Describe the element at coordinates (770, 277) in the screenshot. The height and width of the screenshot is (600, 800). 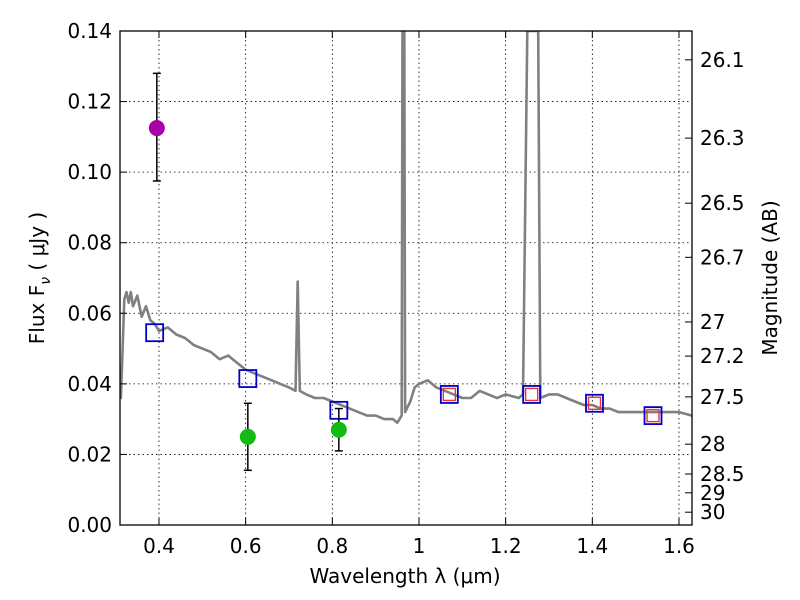
I see `y2-axis-label: Magnitude (AB)` at that location.